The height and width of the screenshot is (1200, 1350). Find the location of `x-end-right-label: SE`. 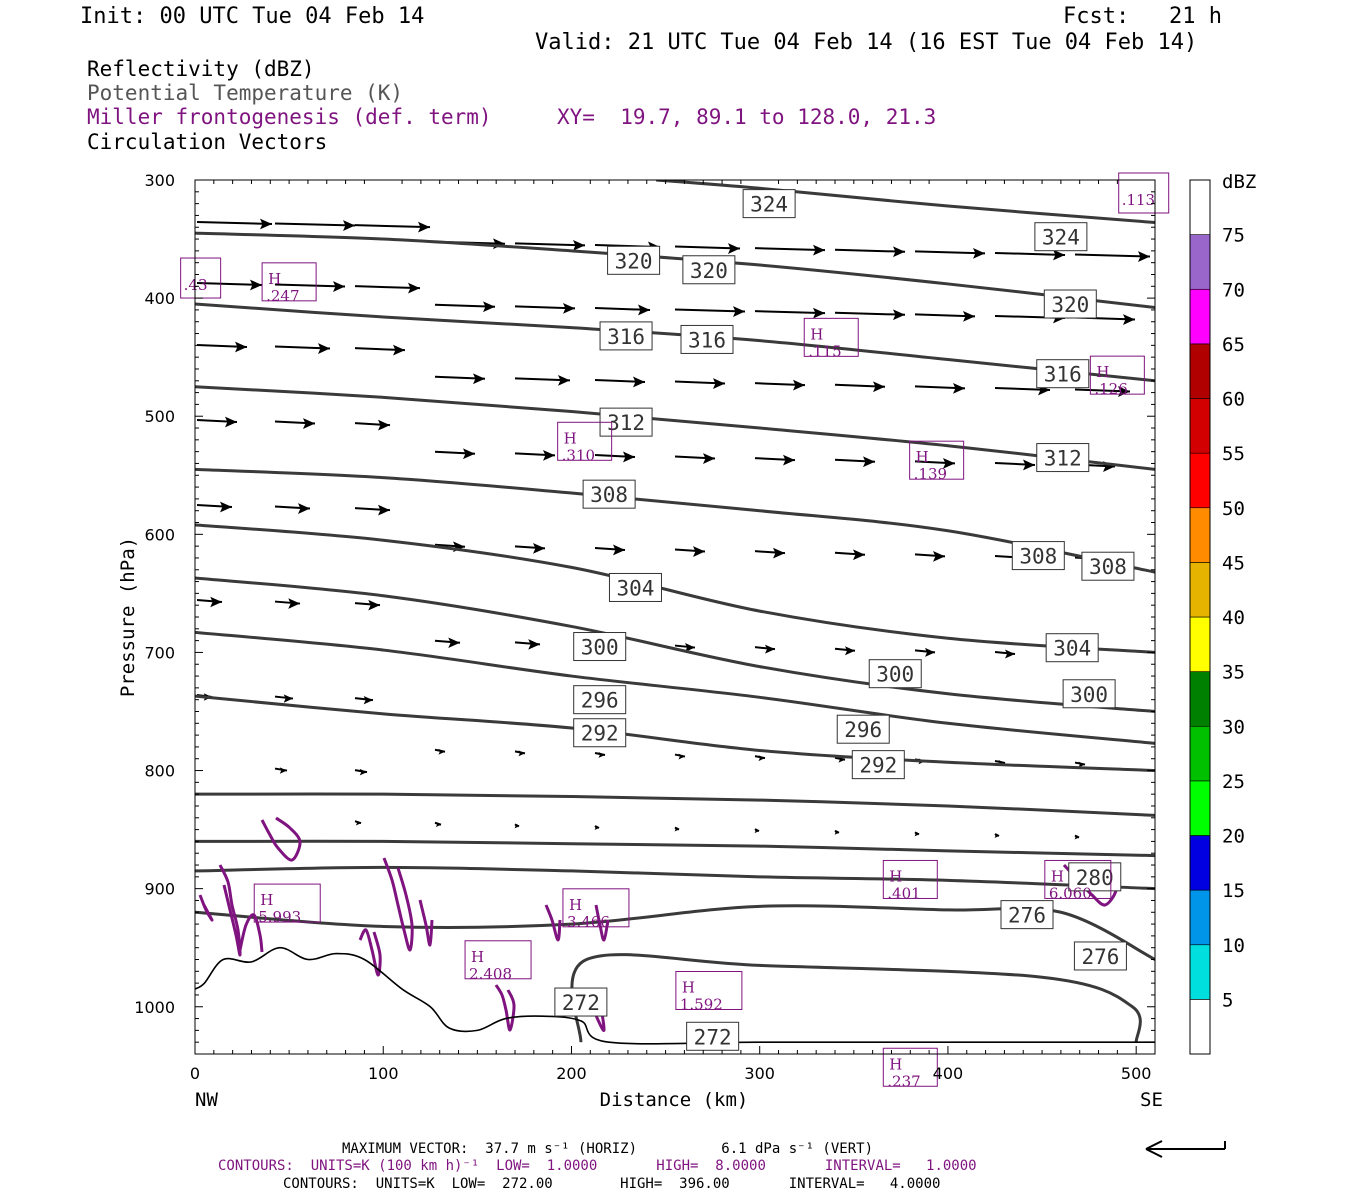

x-end-right-label: SE is located at coordinates (1151, 1100).